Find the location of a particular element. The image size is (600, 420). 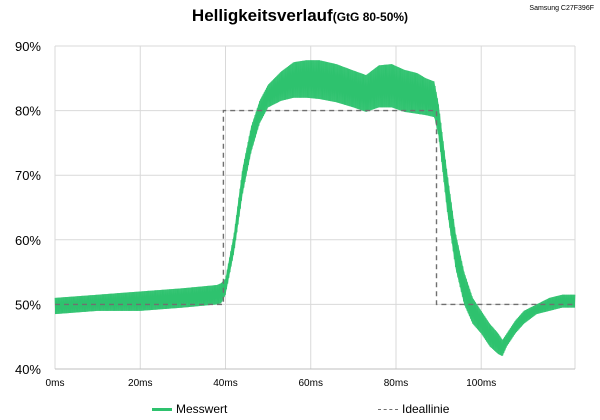

x-tick-label: 80ms is located at coordinates (396, 383).